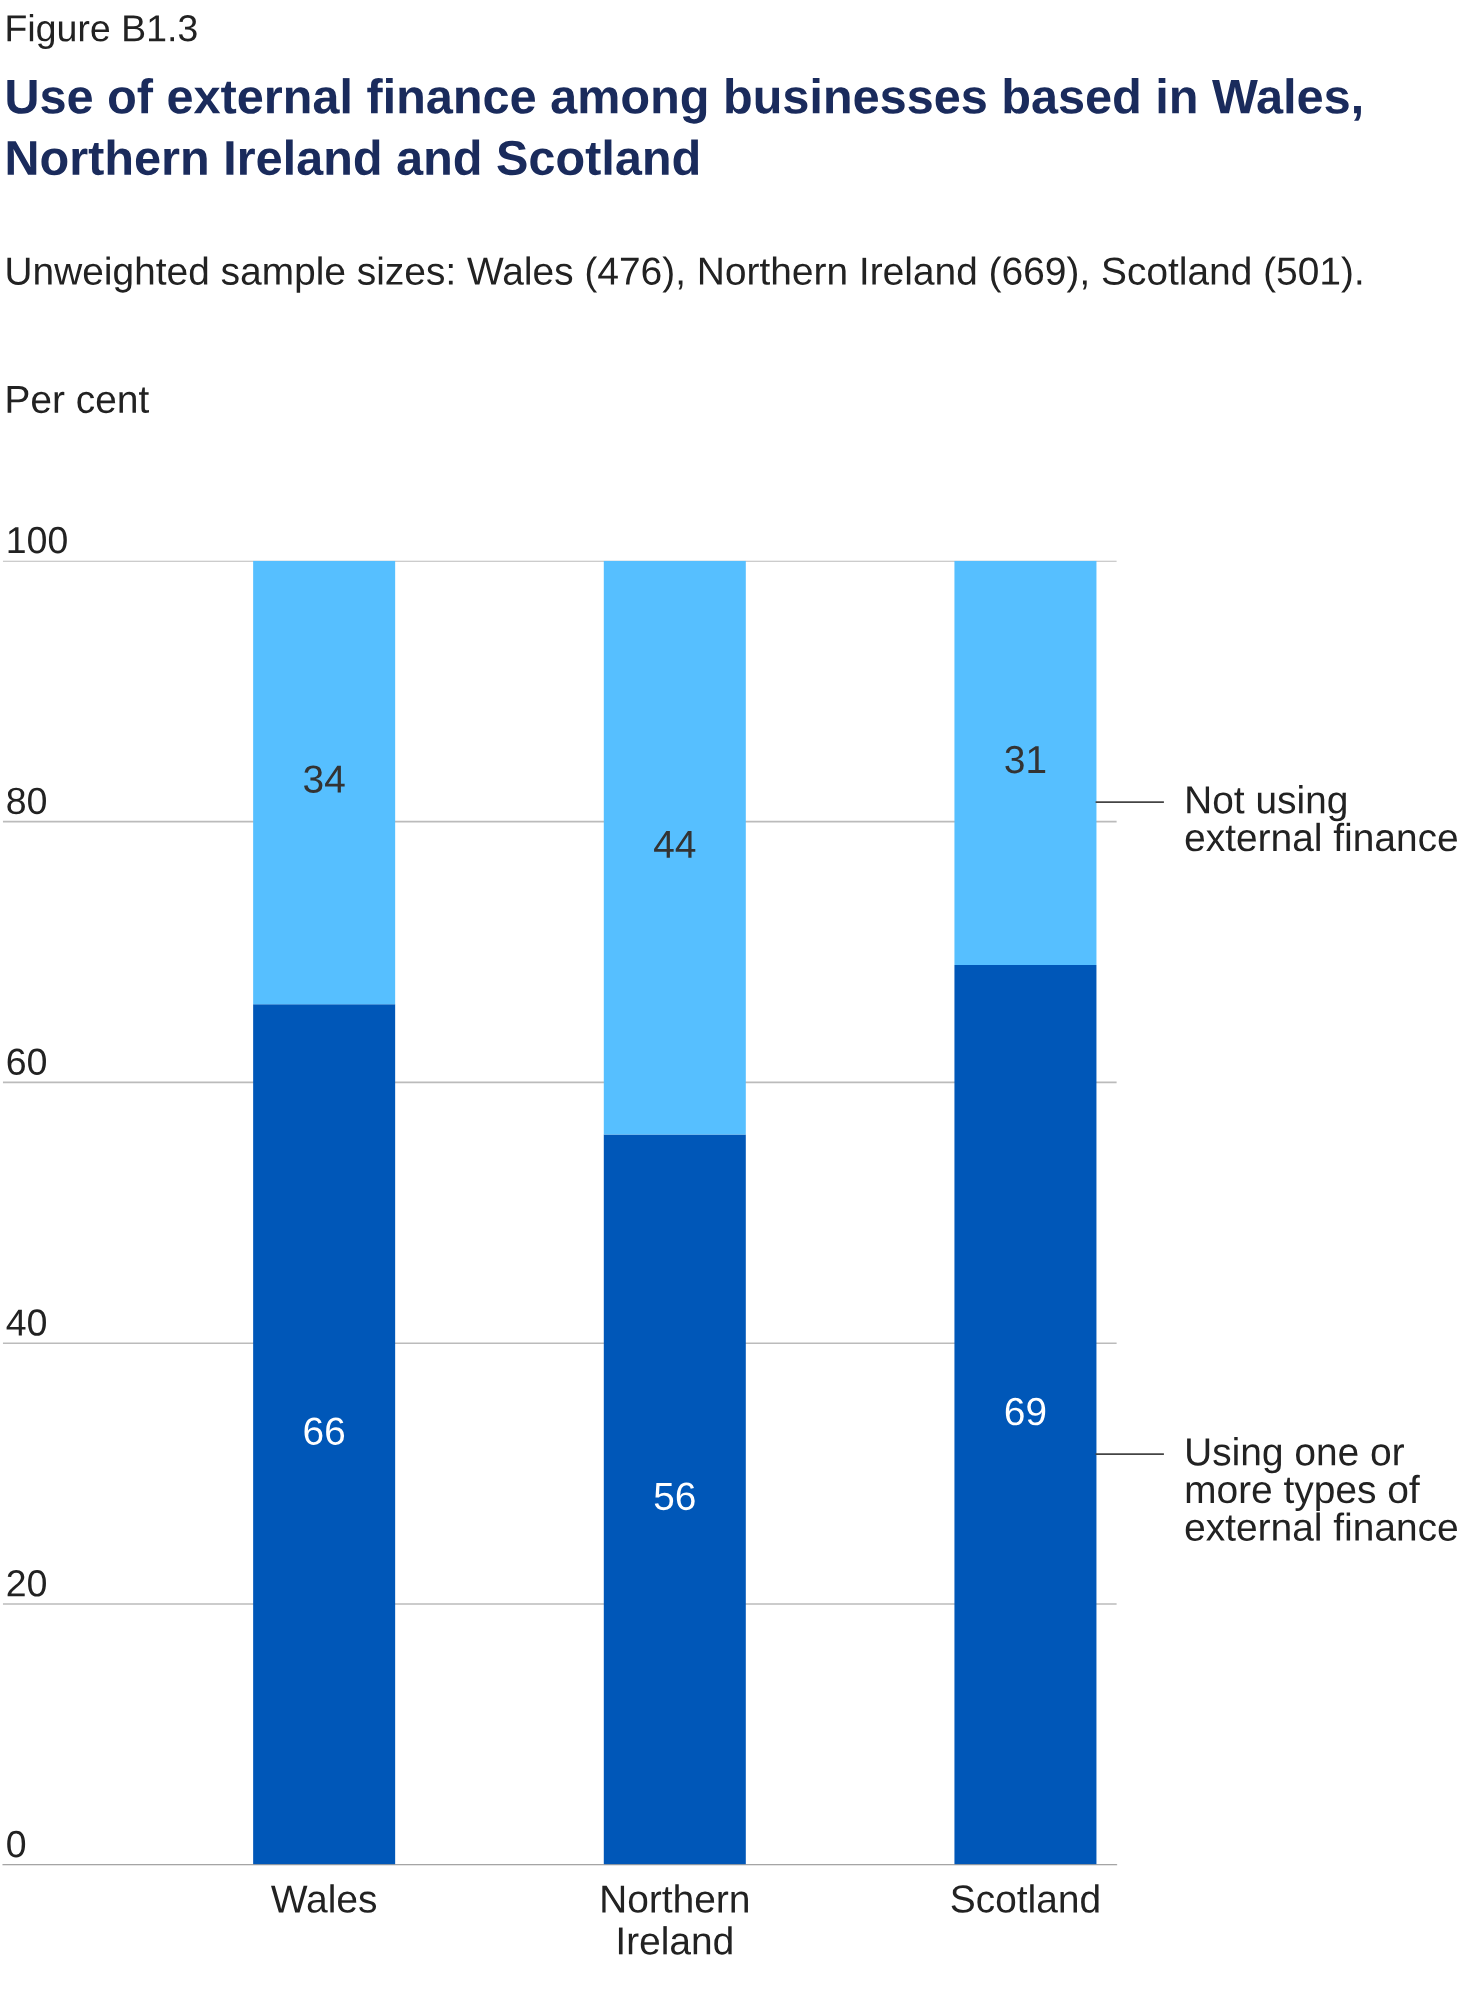 The width and height of the screenshot is (1477, 2003). I want to click on y-tick-label: 40, so click(26, 1322).